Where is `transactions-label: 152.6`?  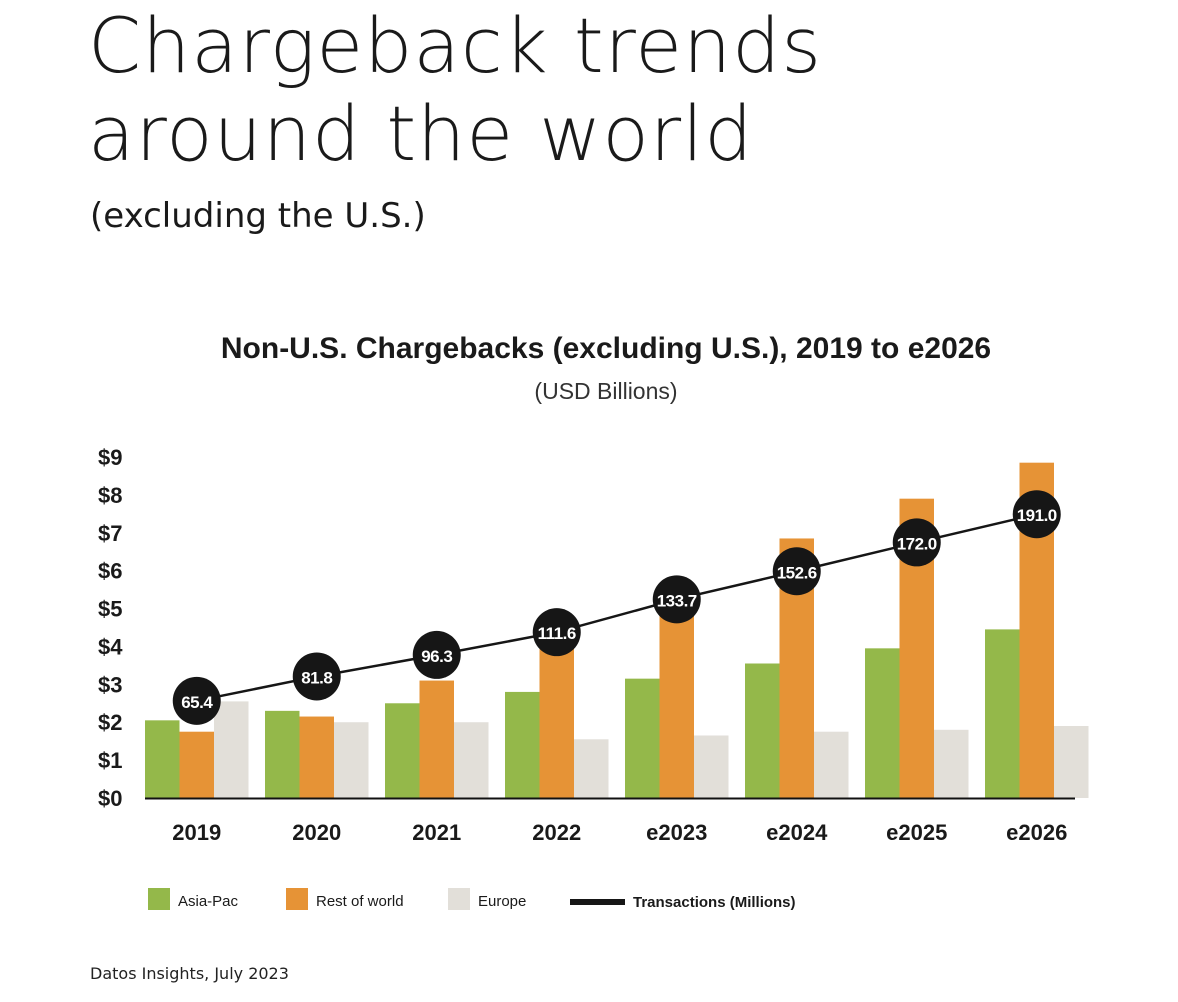 transactions-label: 152.6 is located at coordinates (797, 572).